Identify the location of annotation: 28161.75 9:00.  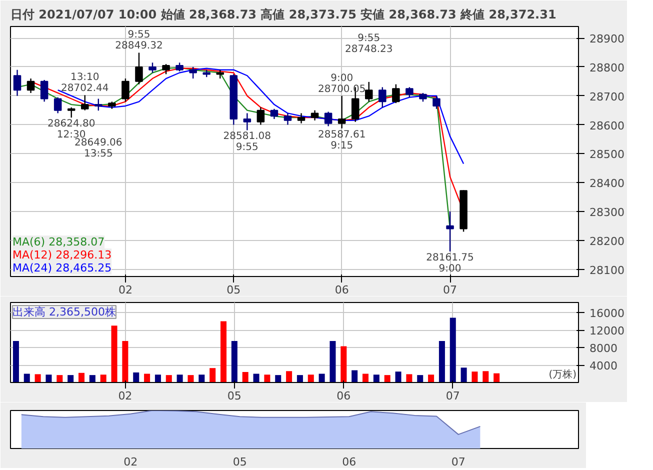
(450, 263).